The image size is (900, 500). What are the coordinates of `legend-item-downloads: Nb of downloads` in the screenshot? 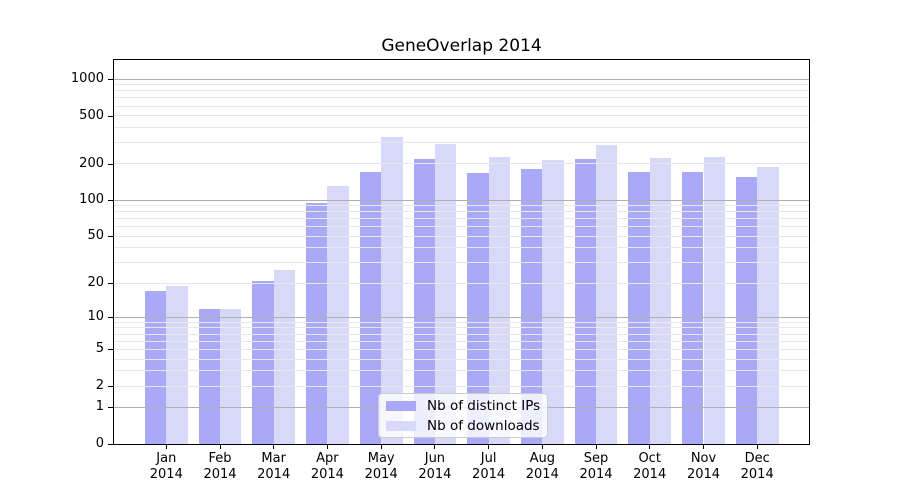 It's located at (463, 425).